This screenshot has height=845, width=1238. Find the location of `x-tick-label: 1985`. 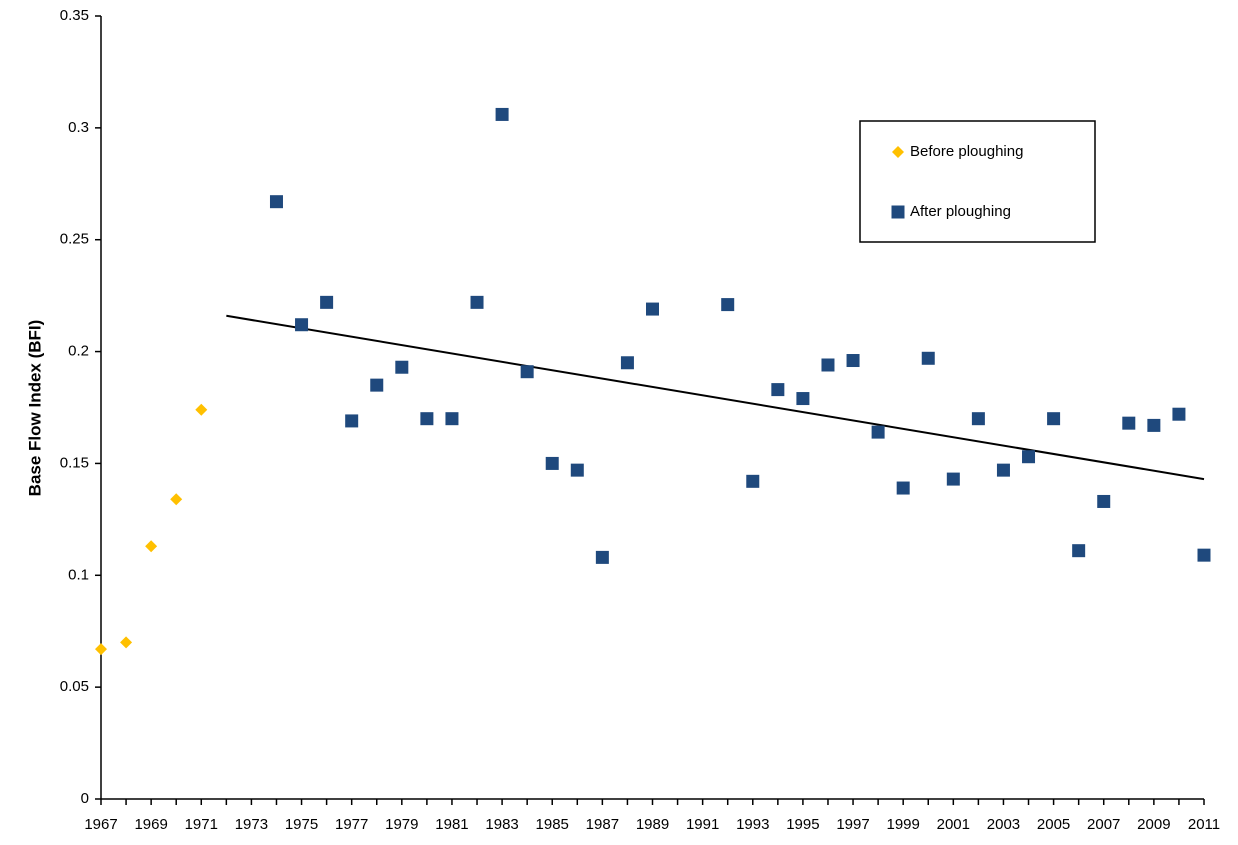

x-tick-label: 1985 is located at coordinates (552, 824).